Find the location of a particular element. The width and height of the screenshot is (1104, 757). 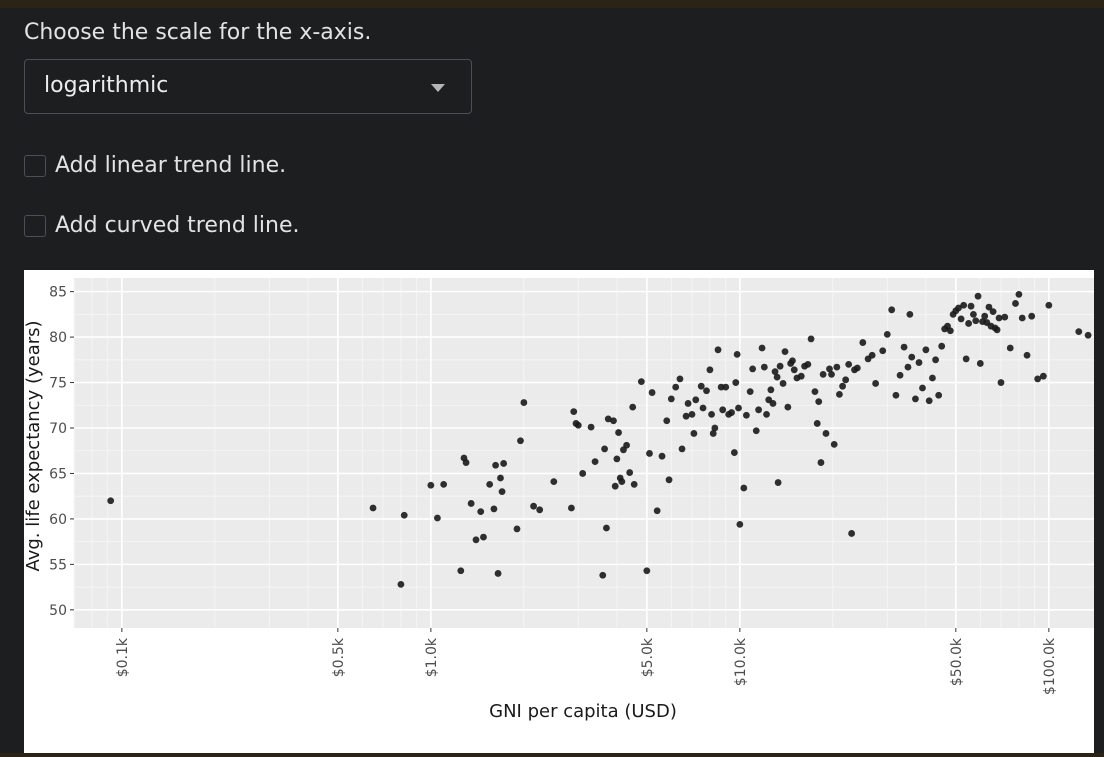

y-axis-title: Avg. life expectancy (years) is located at coordinates (34, 445).